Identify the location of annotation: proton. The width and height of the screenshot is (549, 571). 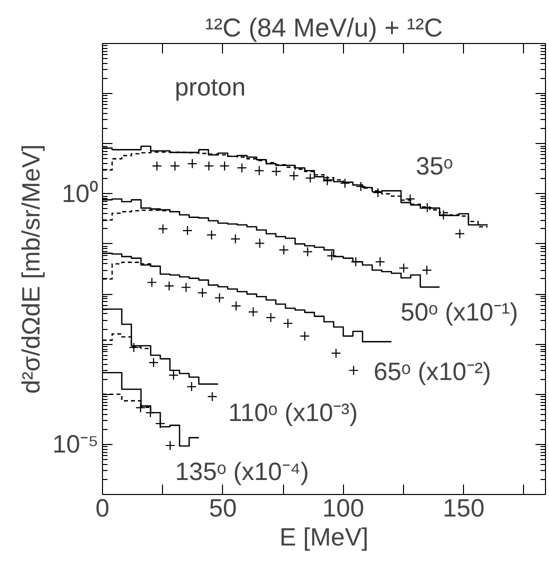
(210, 88).